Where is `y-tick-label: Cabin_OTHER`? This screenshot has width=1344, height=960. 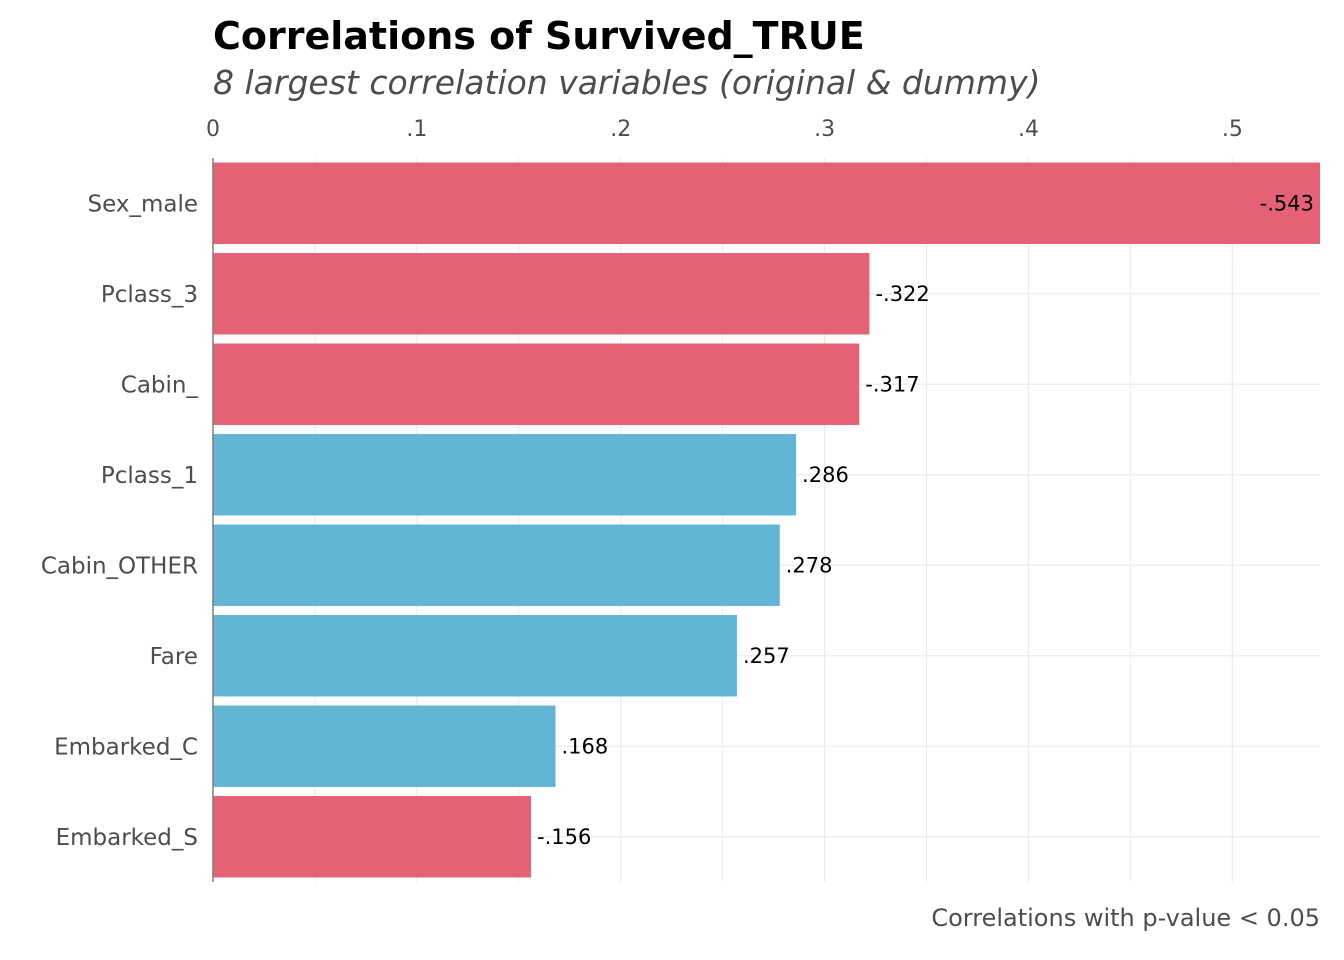
y-tick-label: Cabin_OTHER is located at coordinates (119, 566).